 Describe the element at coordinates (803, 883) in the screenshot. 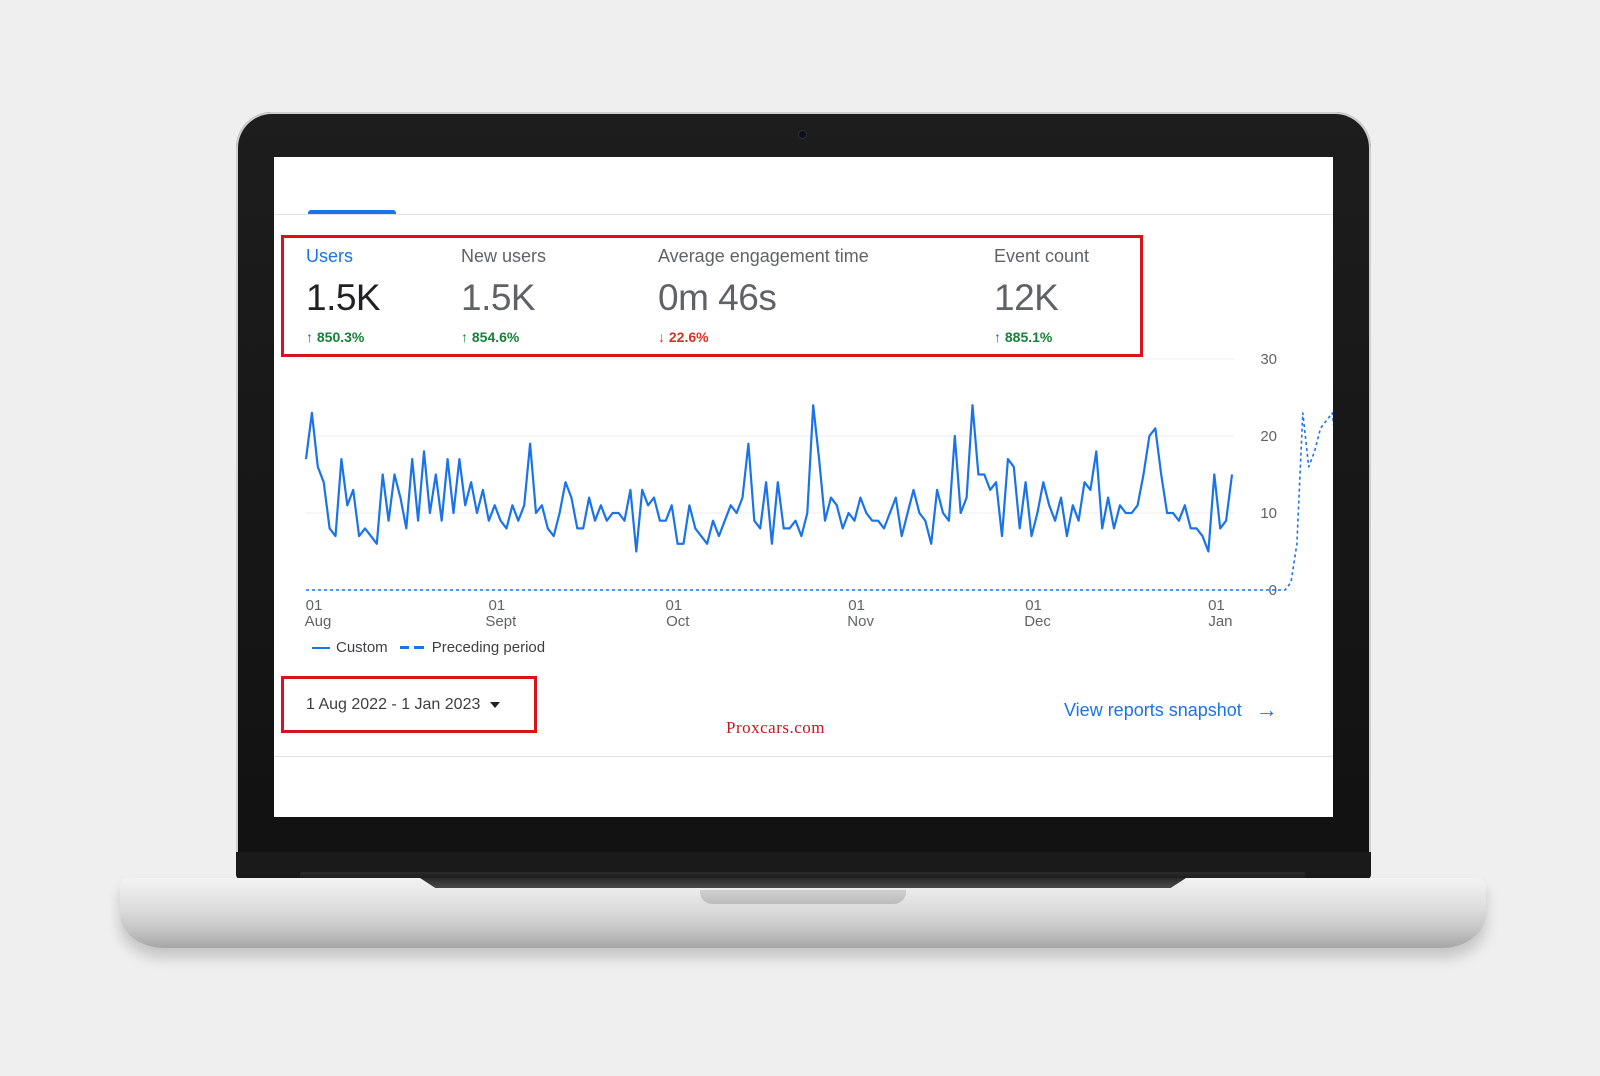

I see `keyboard-edge` at that location.